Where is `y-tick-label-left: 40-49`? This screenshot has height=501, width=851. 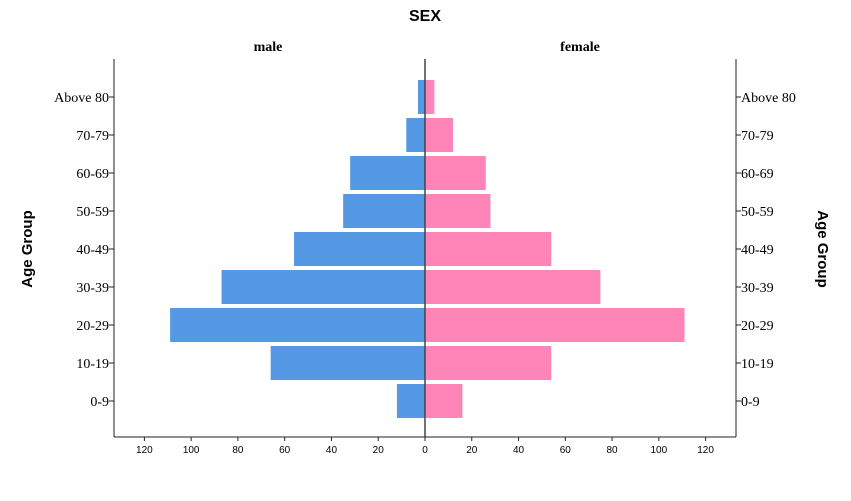
y-tick-label-left: 40-49 is located at coordinates (92, 250).